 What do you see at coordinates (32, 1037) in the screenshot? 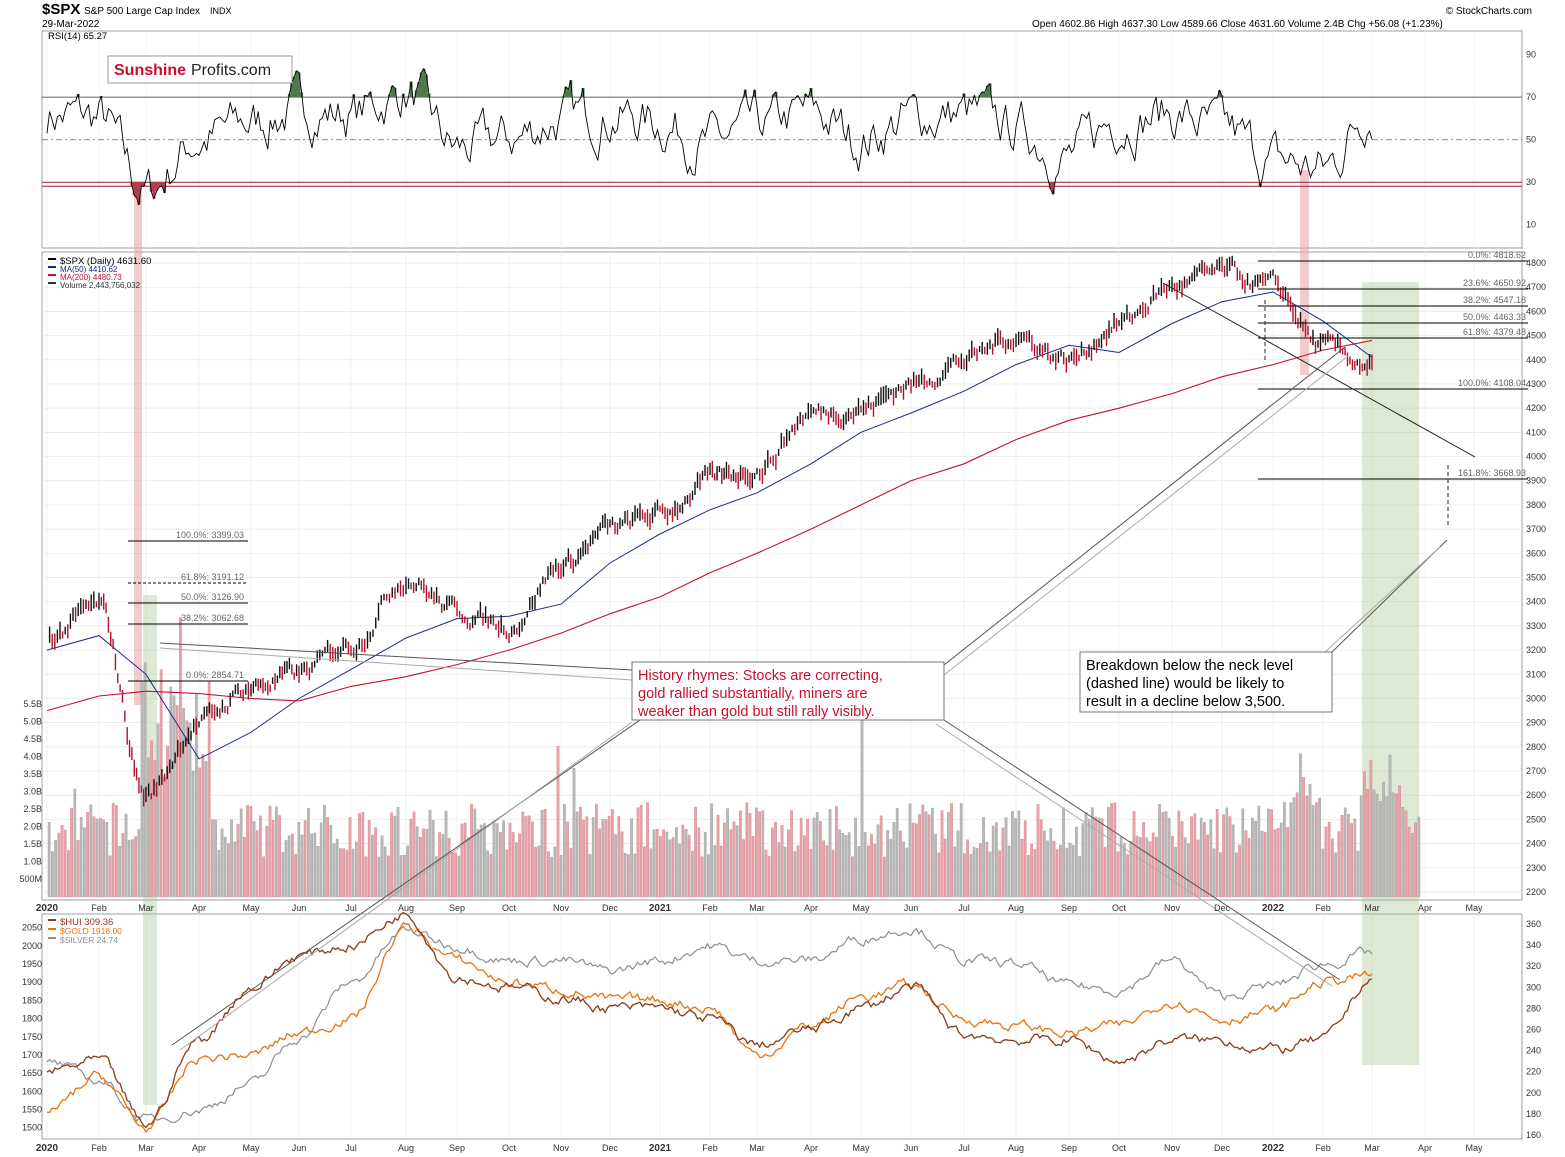
I see `metals-left-tick: 1750` at bounding box center [32, 1037].